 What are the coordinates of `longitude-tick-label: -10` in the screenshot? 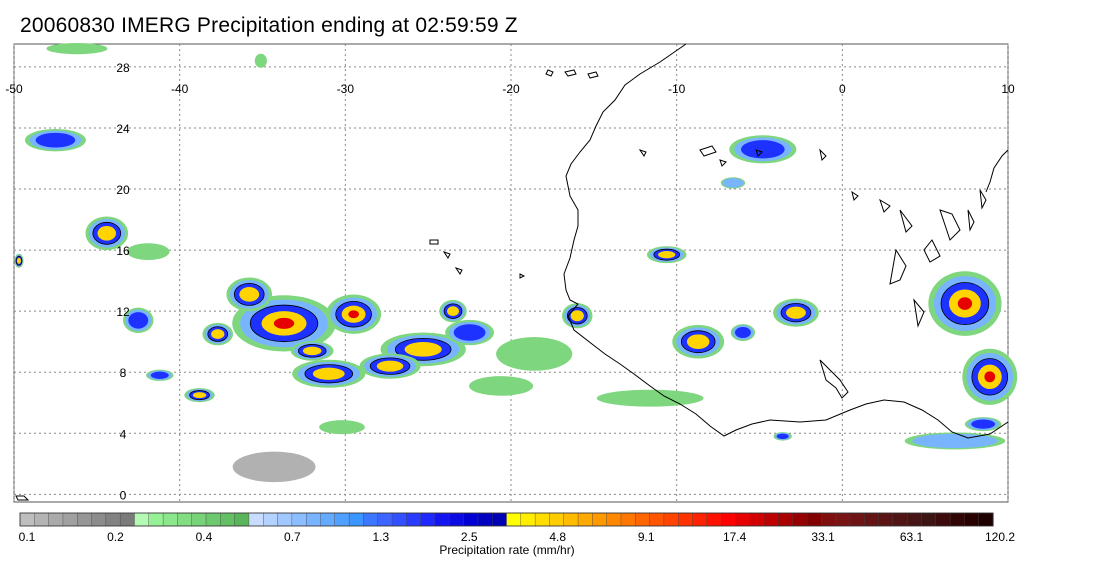 It's located at (677, 89).